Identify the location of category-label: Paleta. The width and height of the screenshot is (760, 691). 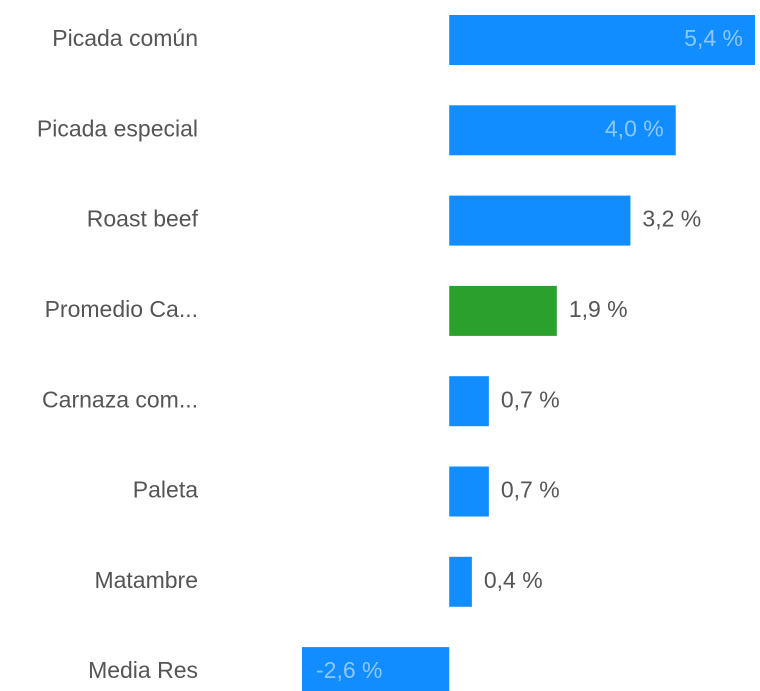
(165, 490).